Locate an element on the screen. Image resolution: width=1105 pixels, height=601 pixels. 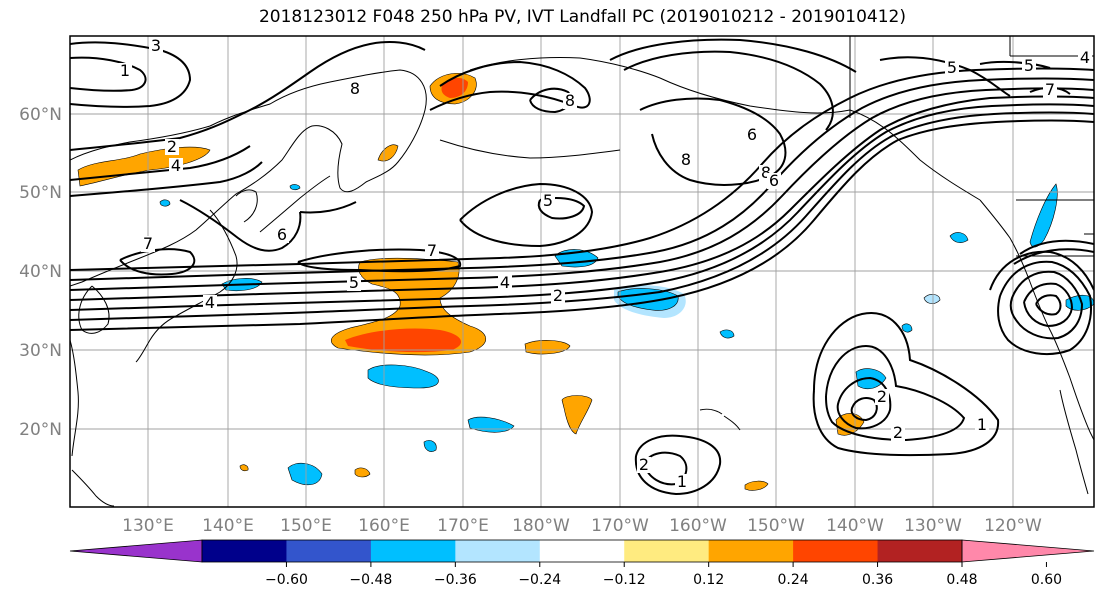
colorbar-extend-max is located at coordinates (1028, 551).